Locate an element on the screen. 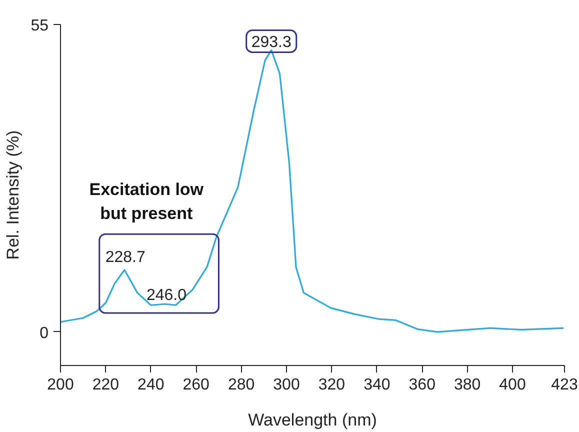  x-axis-title: Wavelength (nm) is located at coordinates (312, 420).